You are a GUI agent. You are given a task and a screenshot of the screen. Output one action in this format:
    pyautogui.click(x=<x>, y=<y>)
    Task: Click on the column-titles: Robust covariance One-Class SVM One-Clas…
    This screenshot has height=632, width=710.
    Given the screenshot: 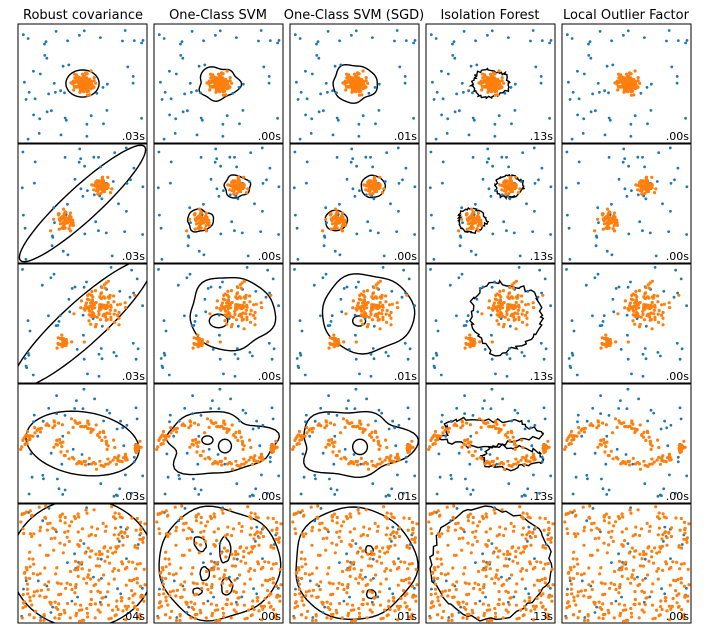 What is the action you would take?
    pyautogui.click(x=356, y=15)
    